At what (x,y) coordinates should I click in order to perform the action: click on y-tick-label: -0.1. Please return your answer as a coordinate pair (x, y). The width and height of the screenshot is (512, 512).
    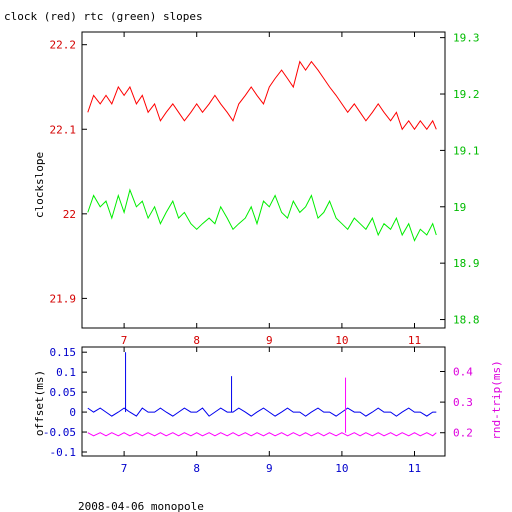
    Looking at the image, I should click on (63, 452).